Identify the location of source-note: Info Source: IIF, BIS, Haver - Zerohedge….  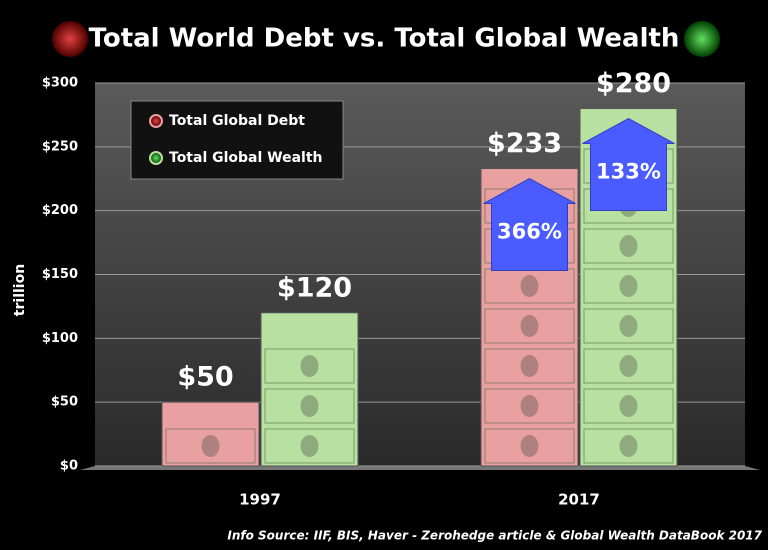
(494, 536).